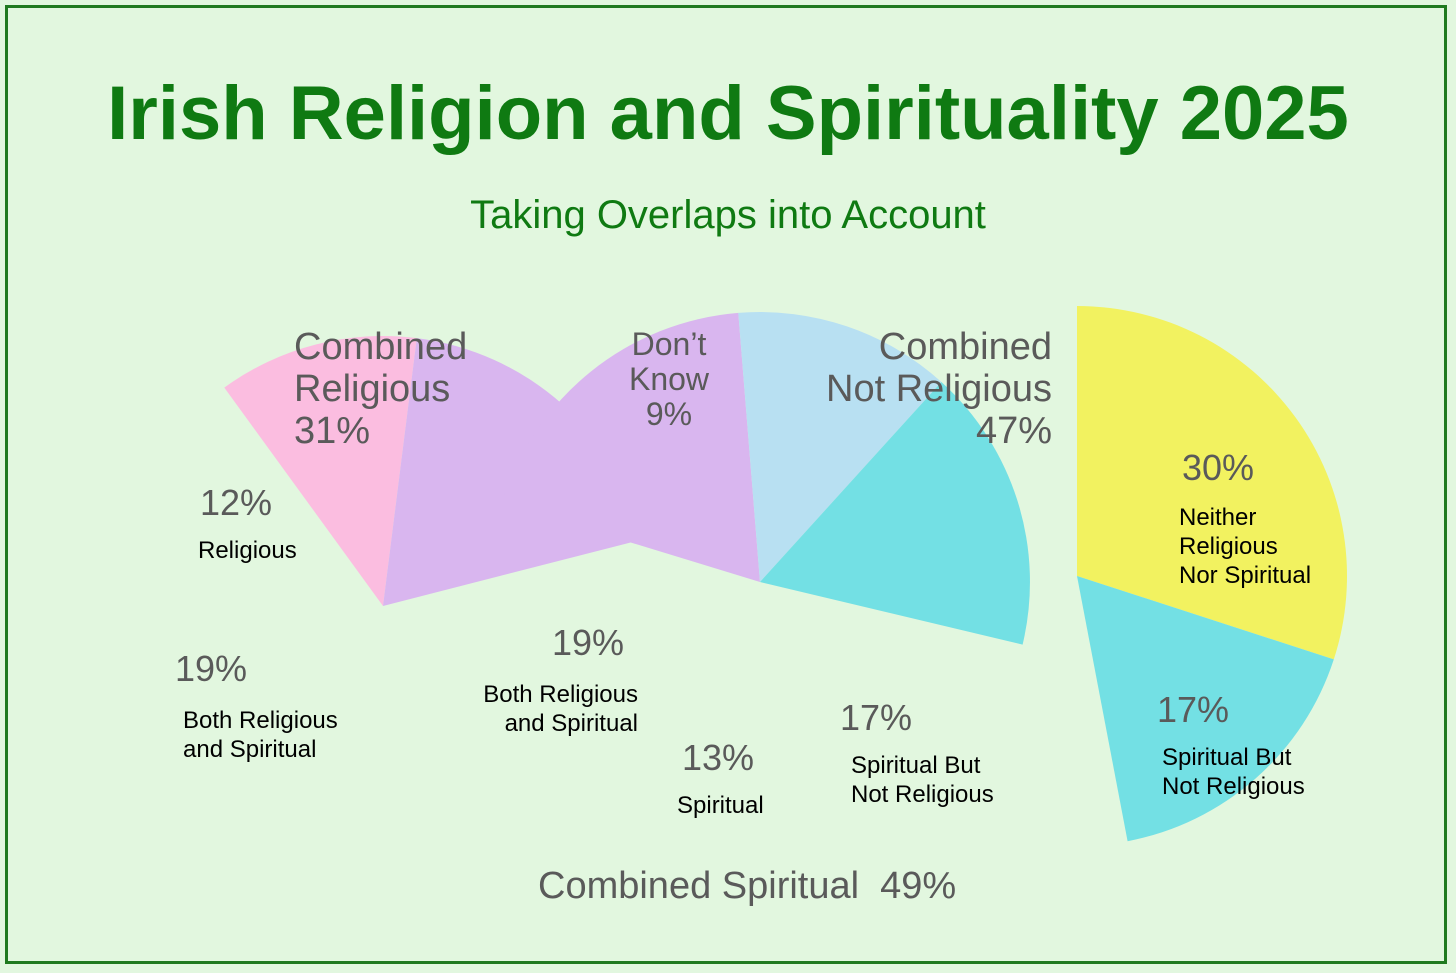 The width and height of the screenshot is (1456, 973). What do you see at coordinates (728, 215) in the screenshot?
I see `chart-subtitle: Taking Overlaps into Account` at bounding box center [728, 215].